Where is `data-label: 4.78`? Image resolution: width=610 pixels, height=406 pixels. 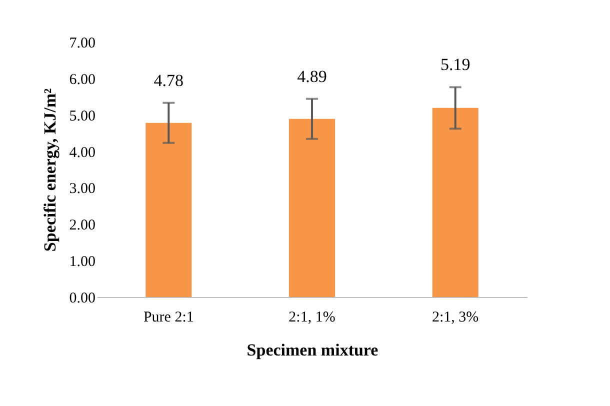 data-label: 4.78 is located at coordinates (169, 80).